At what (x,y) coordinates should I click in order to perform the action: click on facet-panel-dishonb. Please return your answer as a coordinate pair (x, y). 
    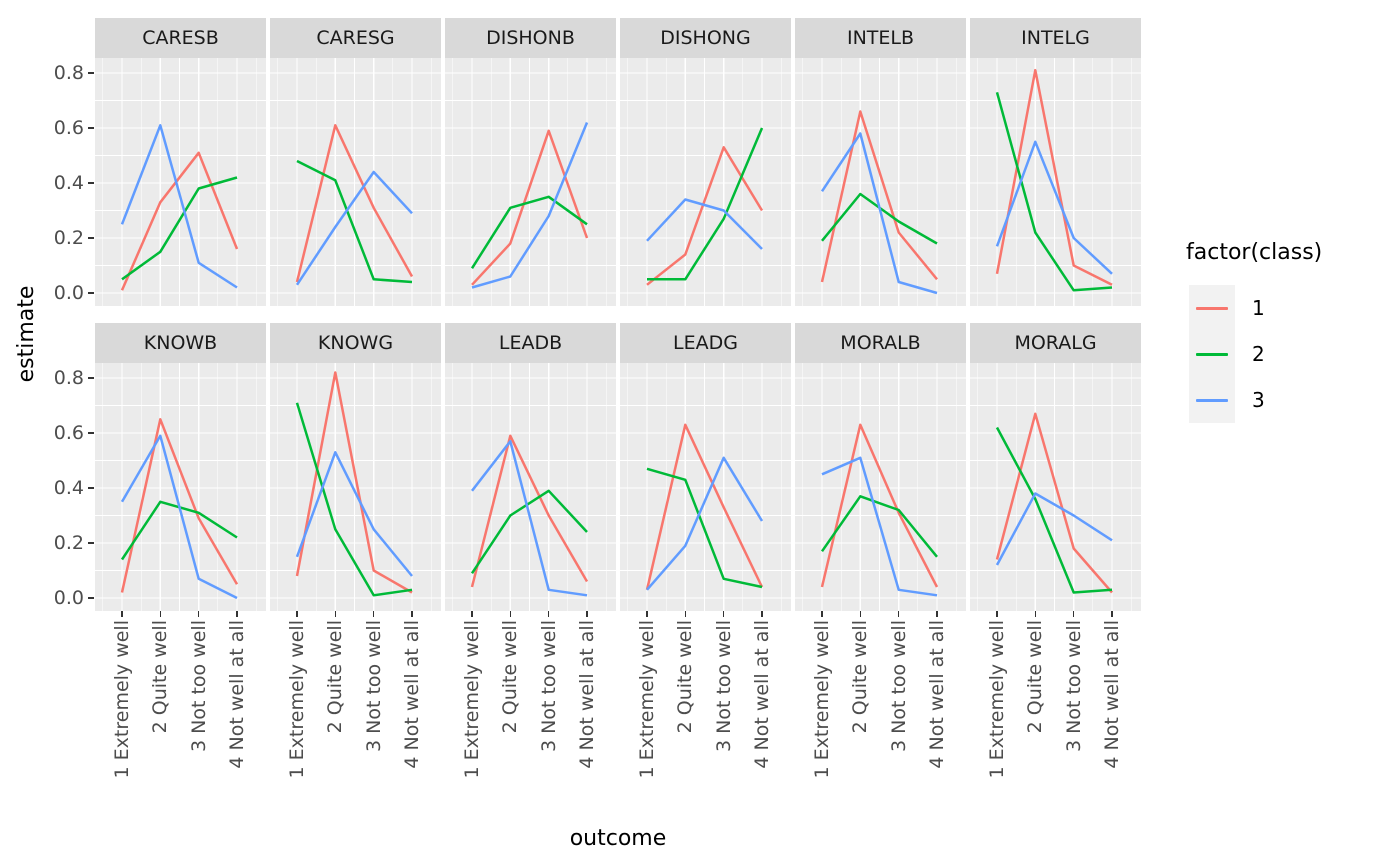
    Looking at the image, I should click on (530, 182).